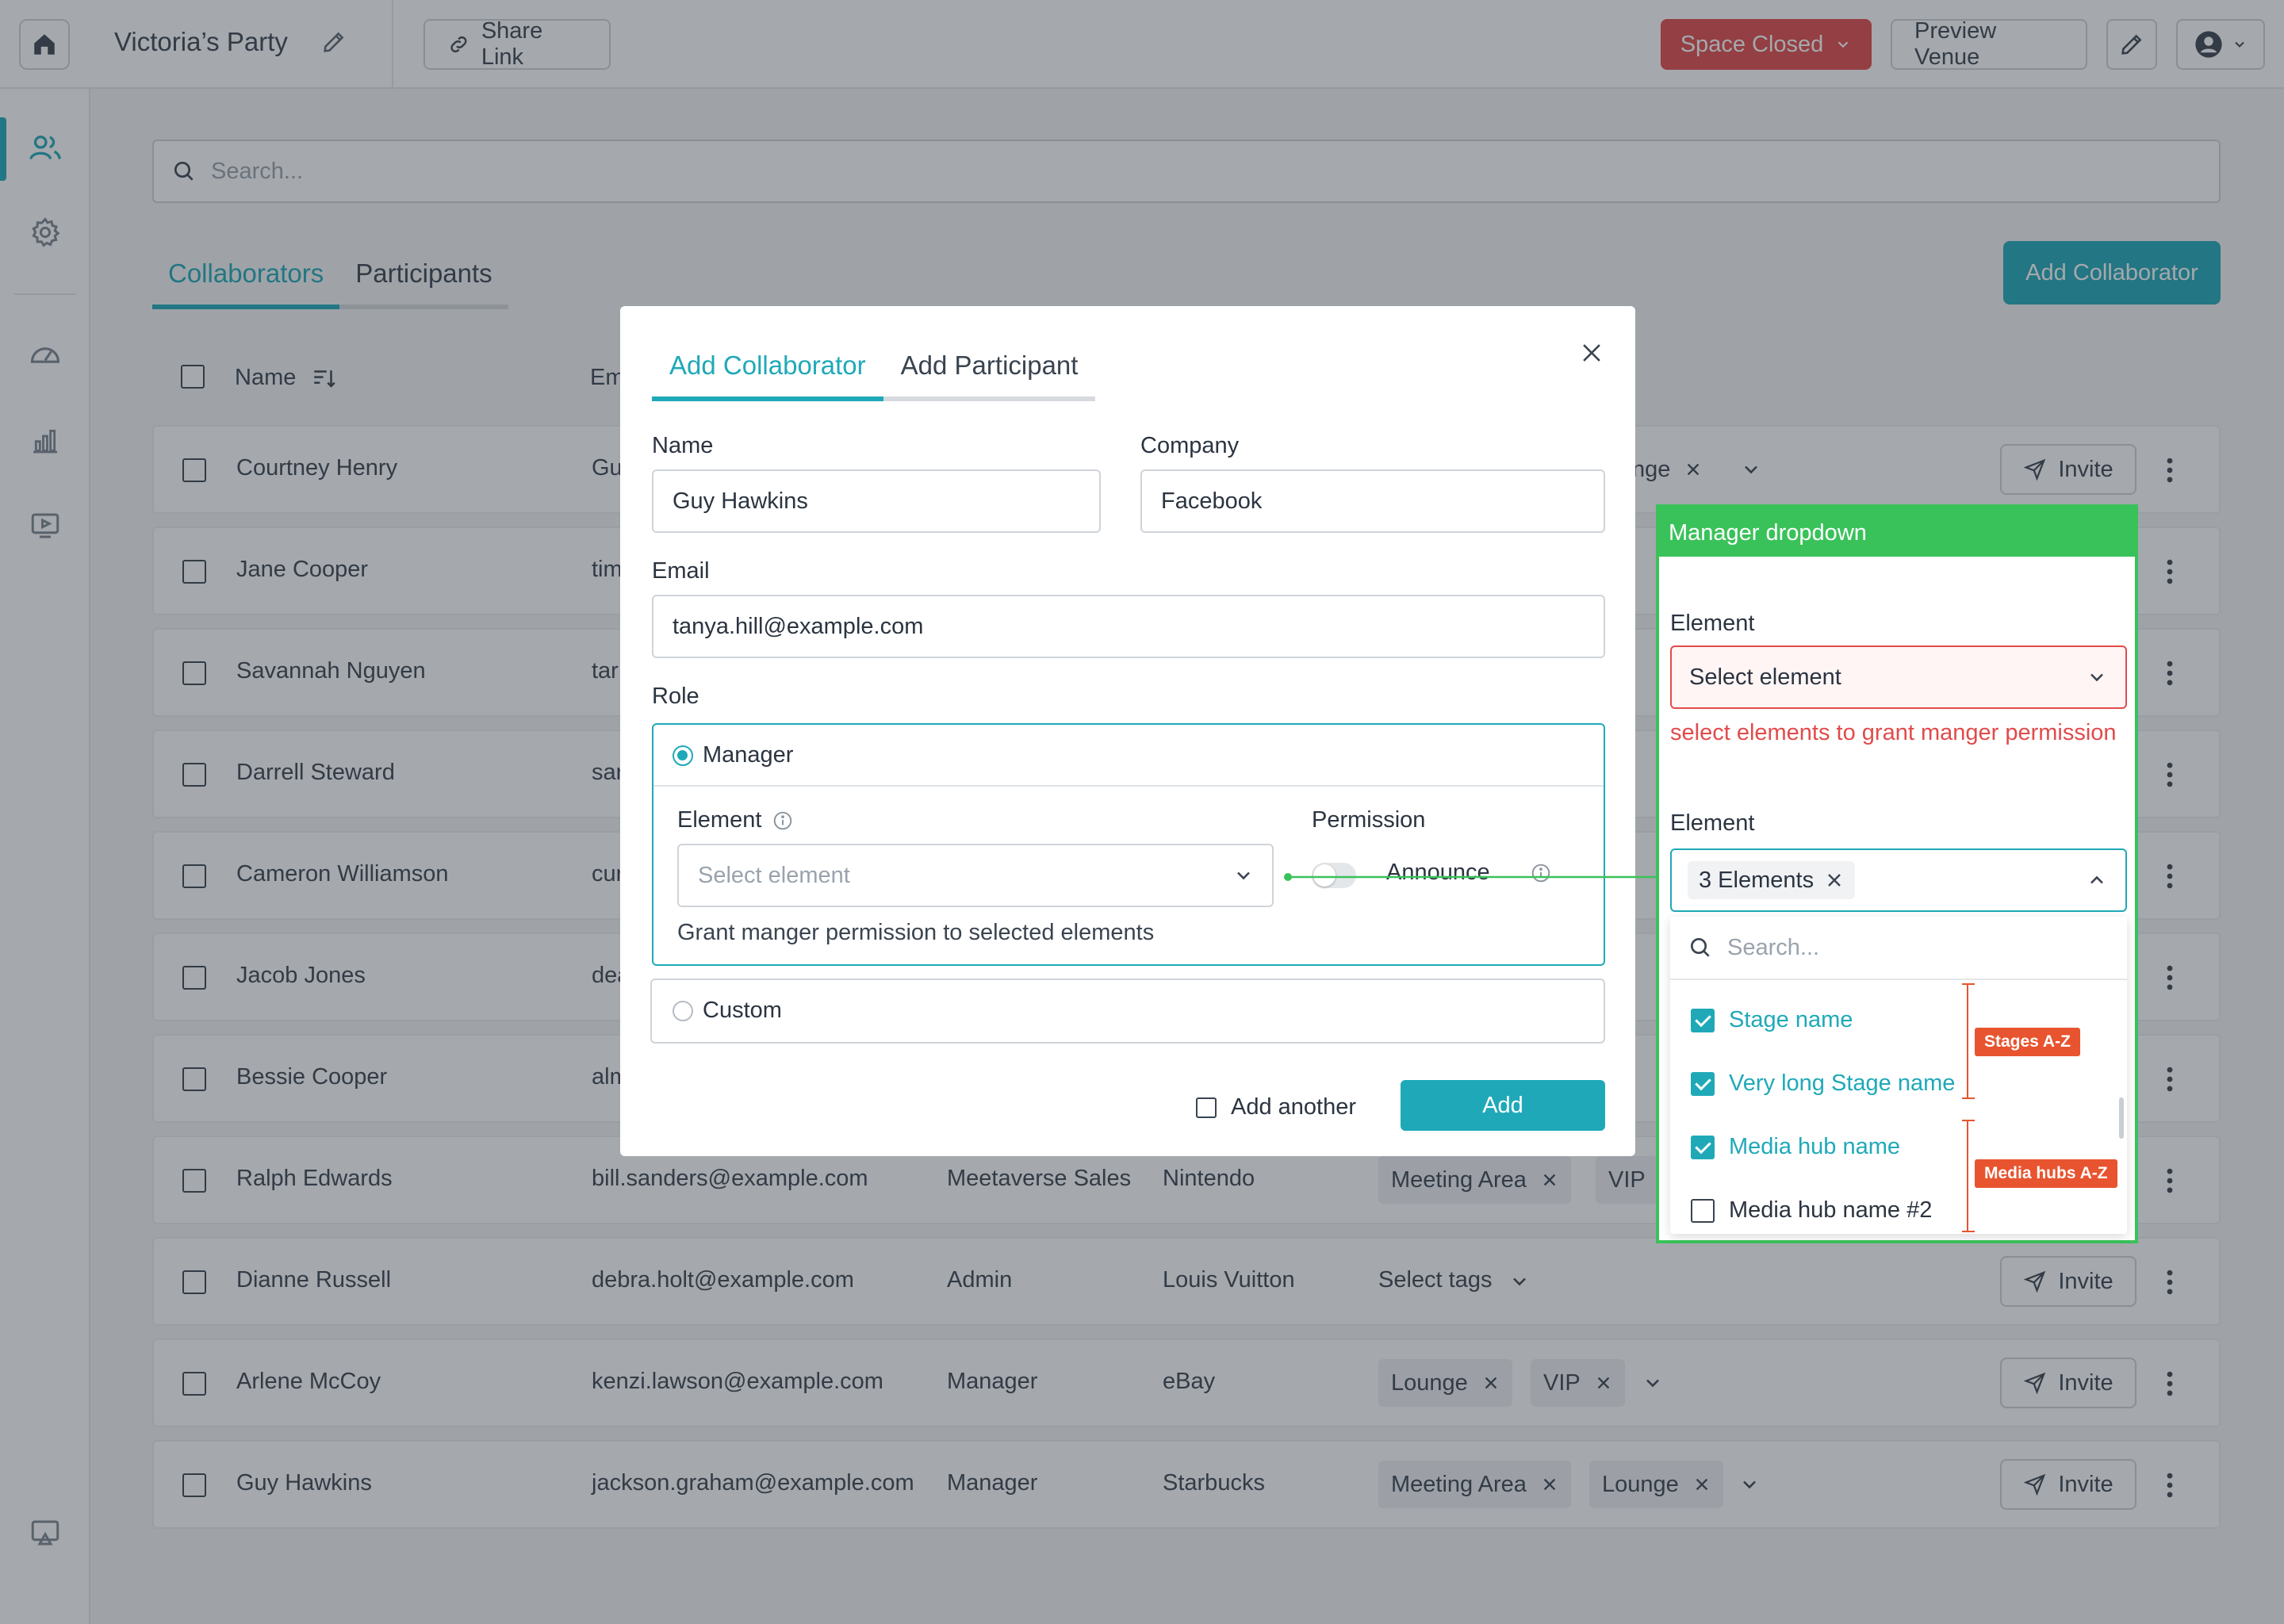 This screenshot has height=1624, width=2284. I want to click on tab-collaborators: Collaborators, so click(246, 282).